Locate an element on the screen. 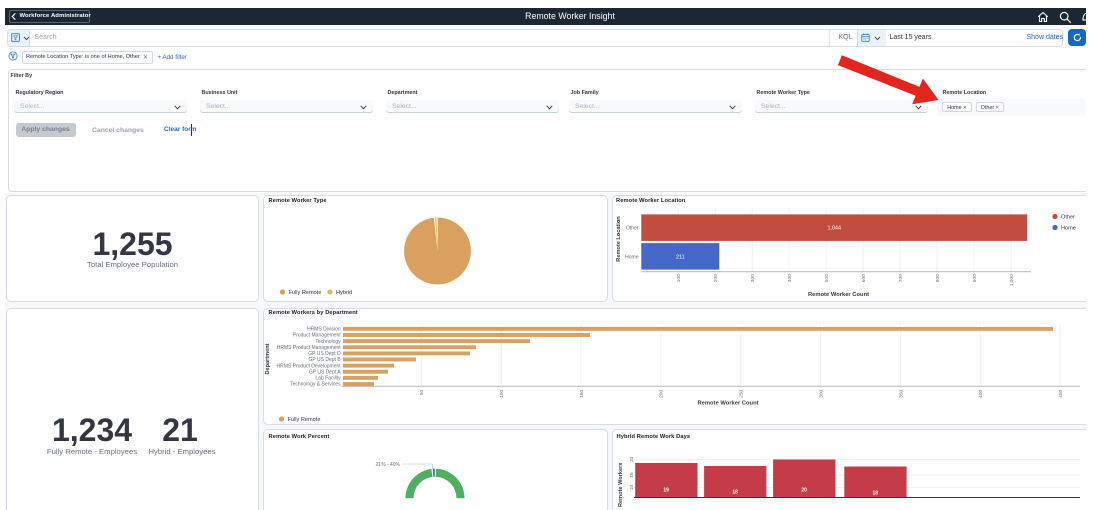 This screenshot has width=1095, height=510. svg-text: 350 is located at coordinates (901, 393).